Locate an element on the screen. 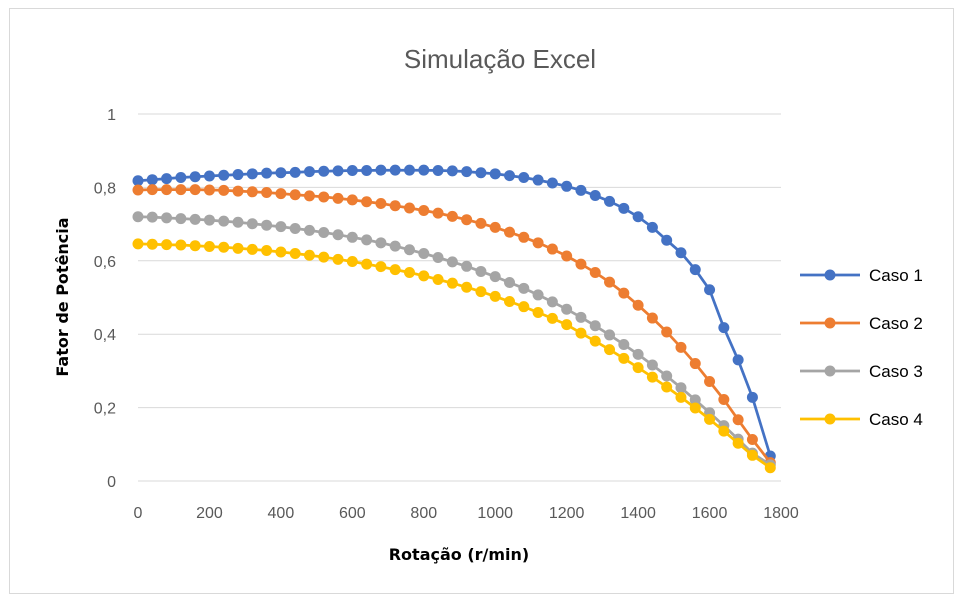  x-axis-title: Rotação (r/min) is located at coordinates (459, 554).